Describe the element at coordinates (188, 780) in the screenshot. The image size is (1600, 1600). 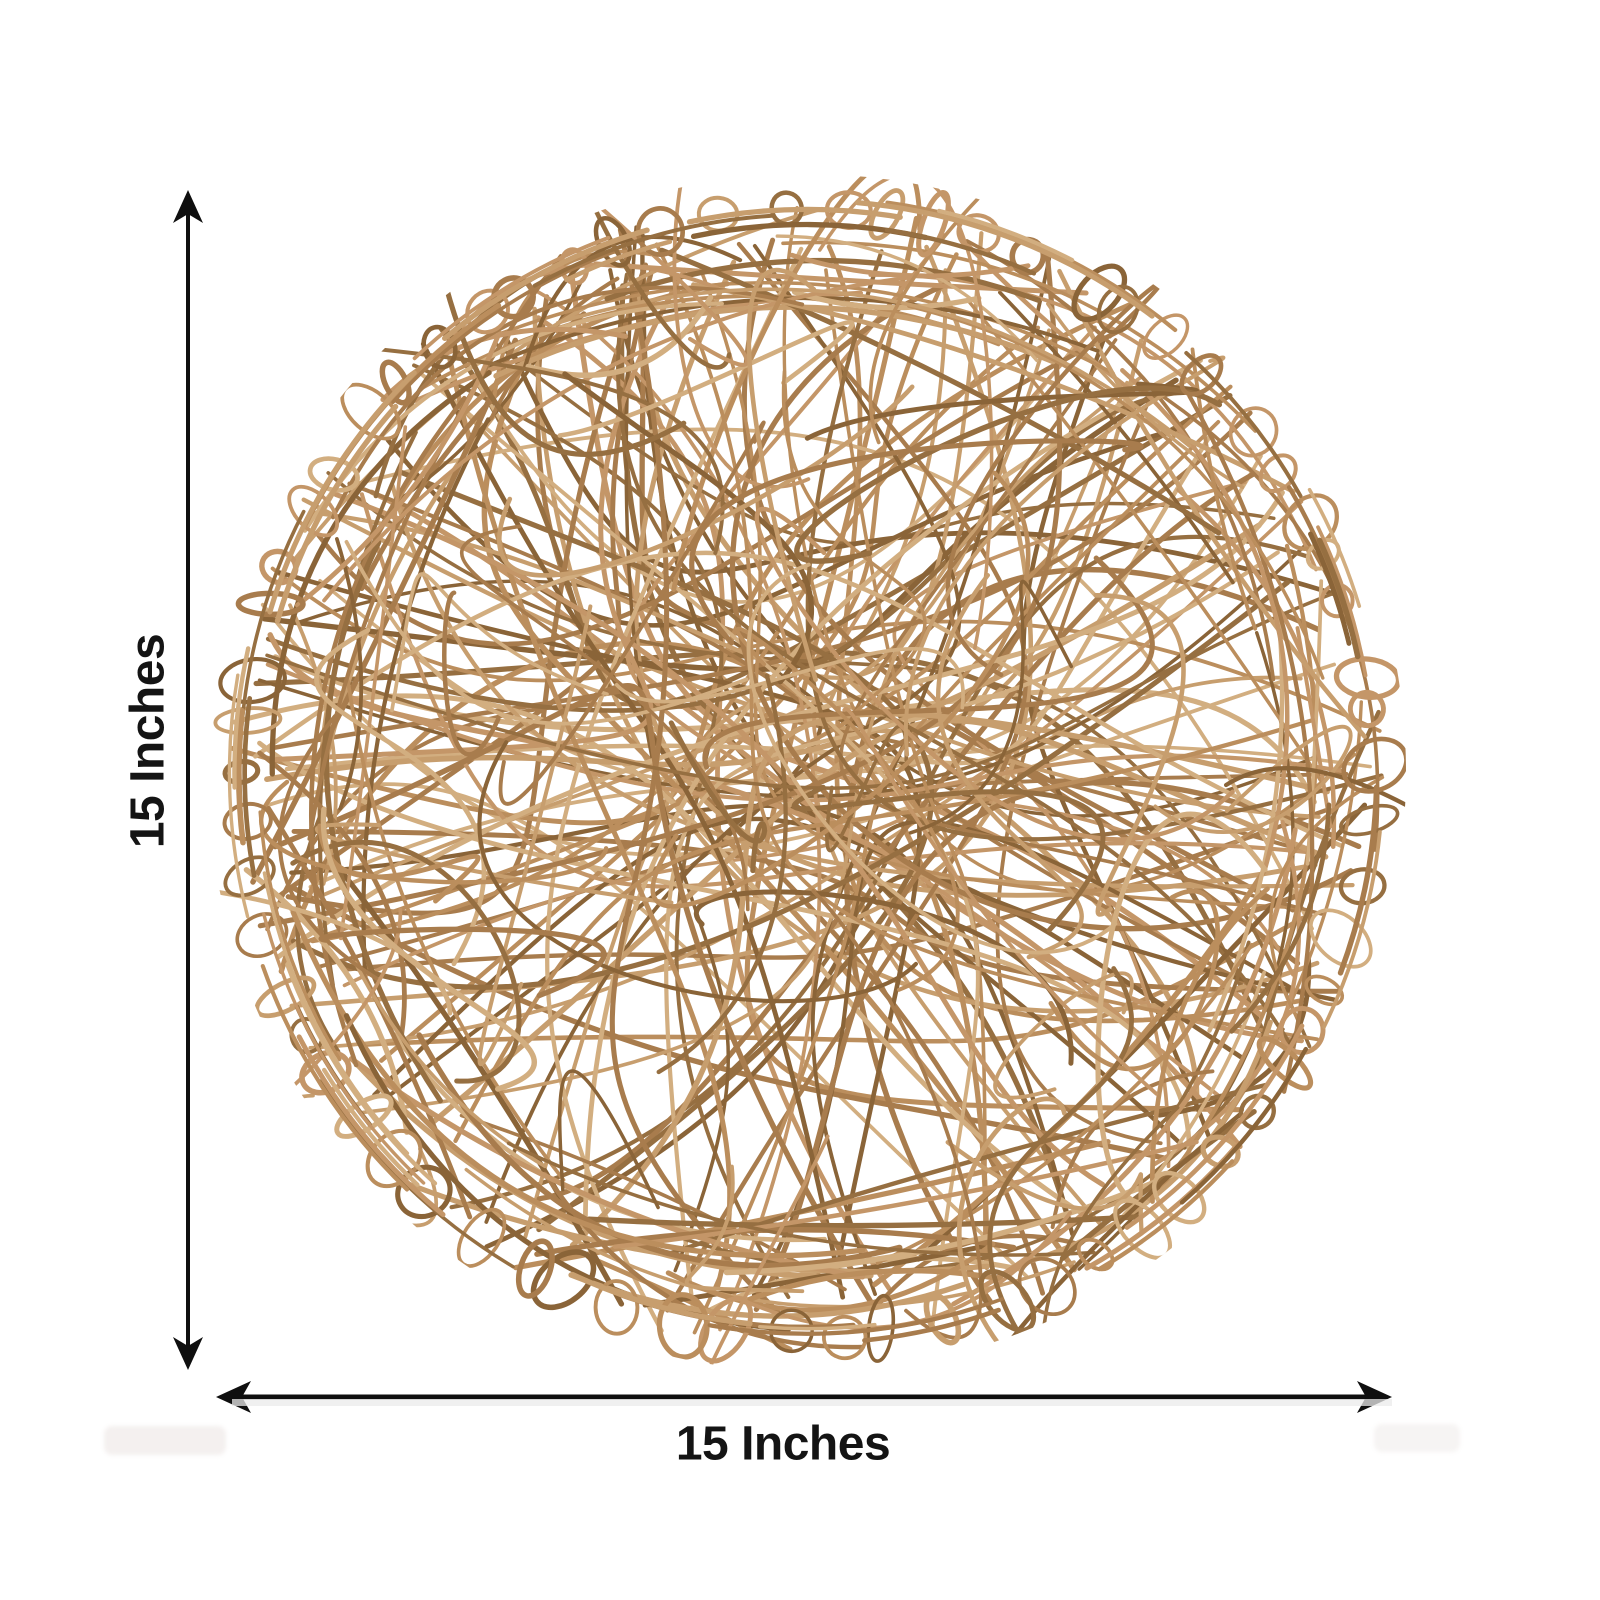
I see `vertical-dimension-arrow` at that location.